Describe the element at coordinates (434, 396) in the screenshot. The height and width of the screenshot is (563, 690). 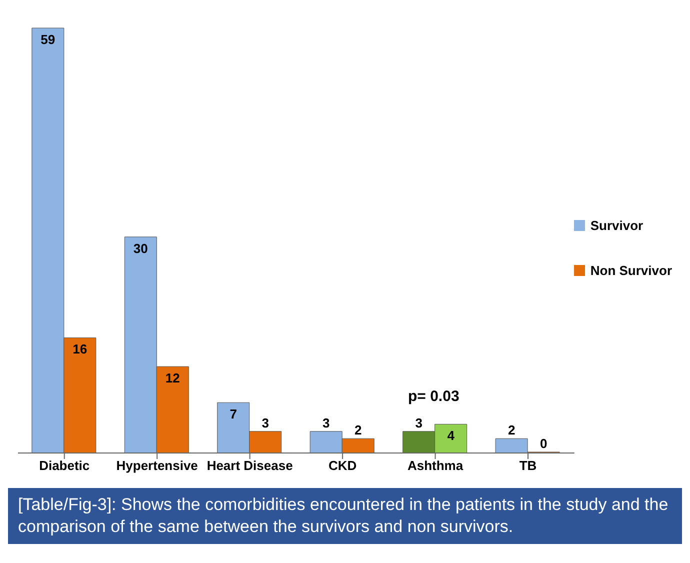
I see `annotation: p= 0.03` at that location.